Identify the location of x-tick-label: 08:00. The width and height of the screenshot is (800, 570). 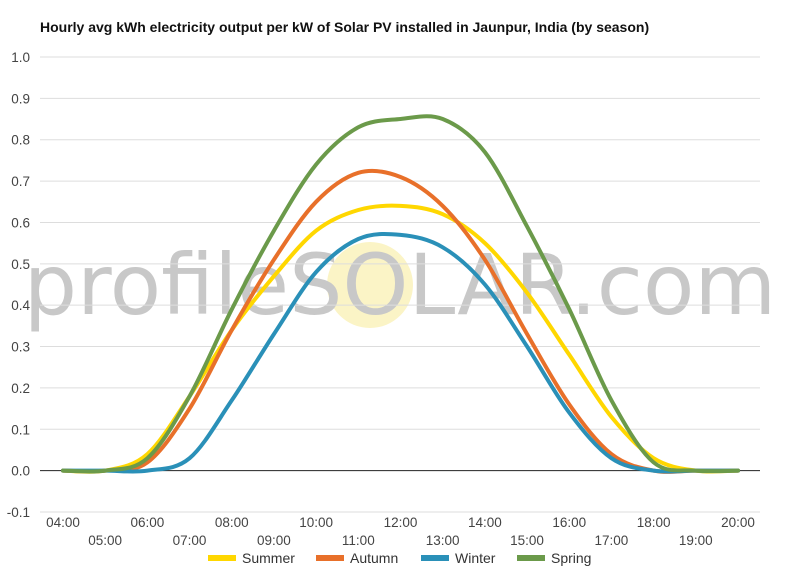
(232, 522).